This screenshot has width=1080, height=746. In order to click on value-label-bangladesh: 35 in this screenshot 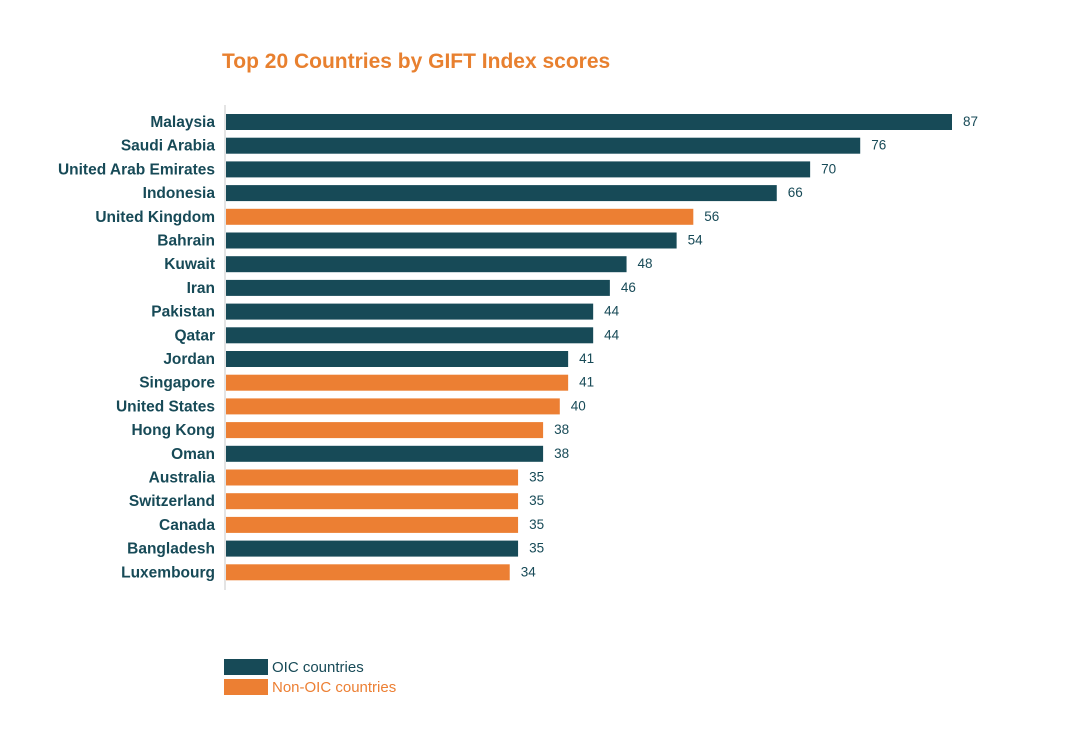, I will do `click(536, 548)`.